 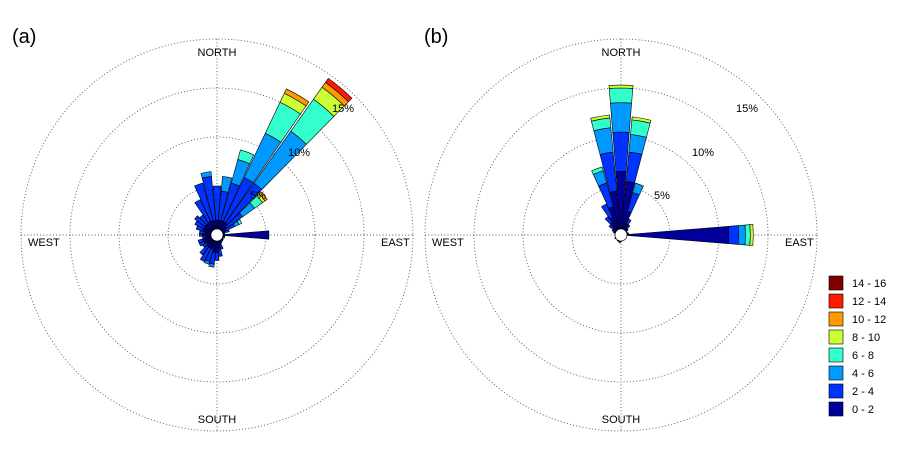 I want to click on wedge-a-dir270-bin1, so click(x=201, y=235).